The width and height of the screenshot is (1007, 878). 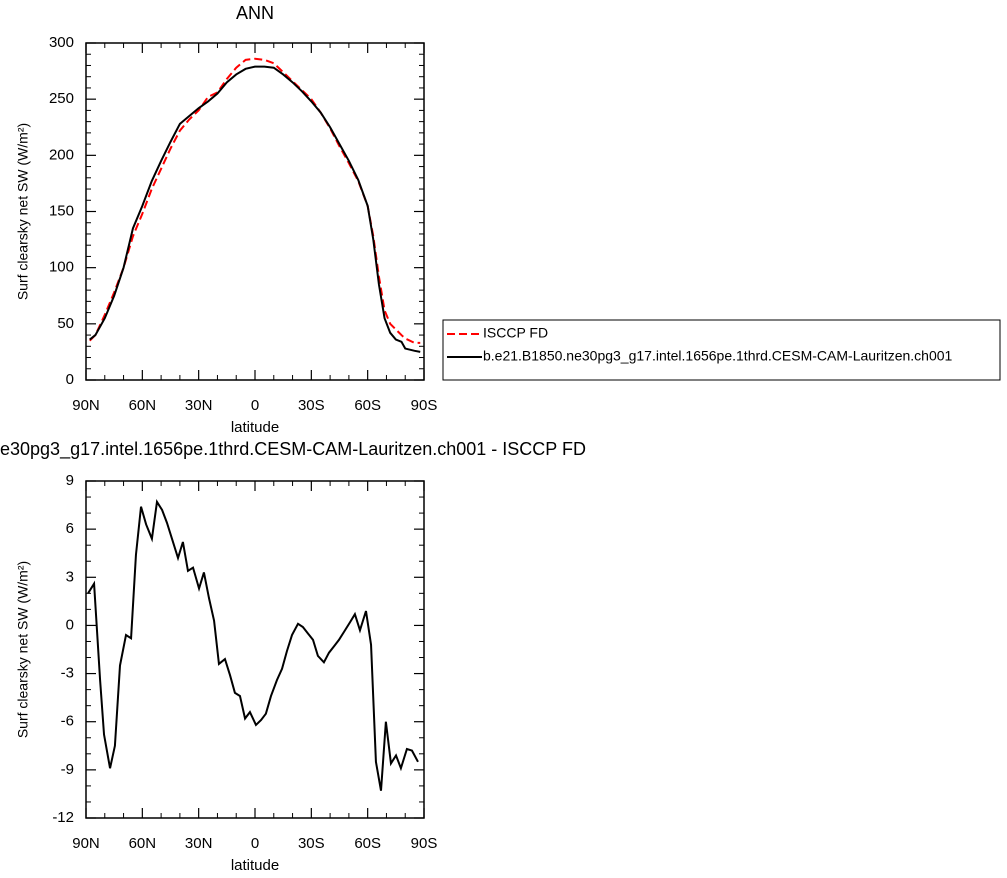 What do you see at coordinates (63, 817) in the screenshot?
I see `y-tick-label: -12` at bounding box center [63, 817].